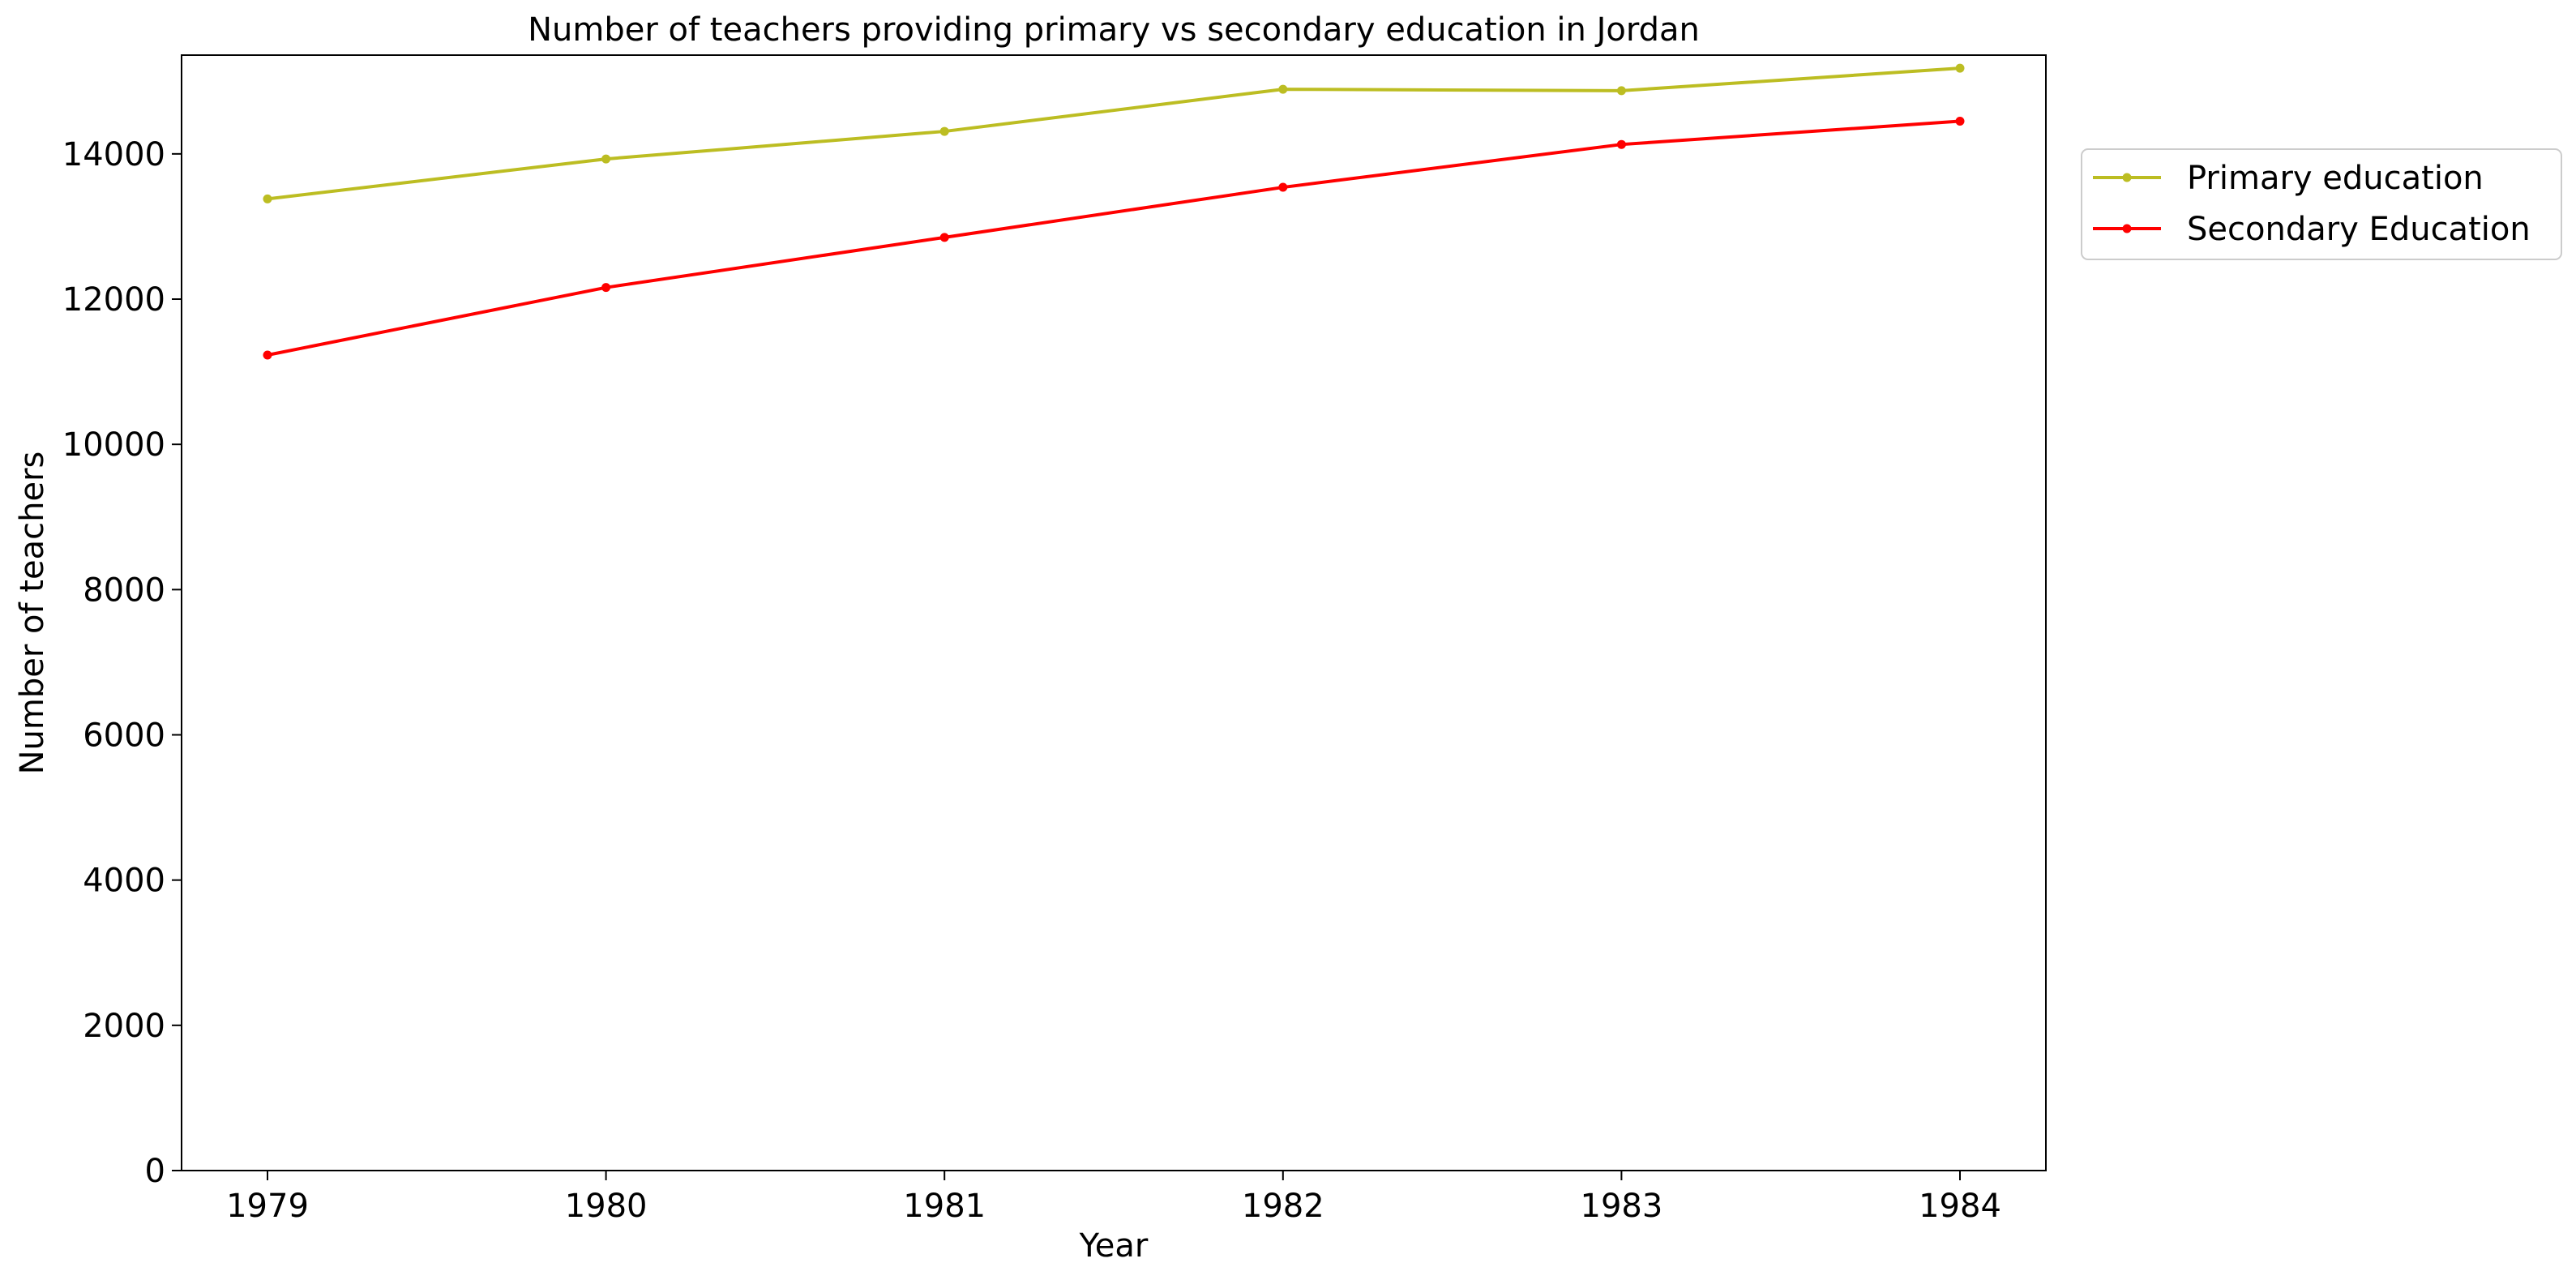 The height and width of the screenshot is (1280, 2576). I want to click on x-tick-label: 1983, so click(1622, 1206).